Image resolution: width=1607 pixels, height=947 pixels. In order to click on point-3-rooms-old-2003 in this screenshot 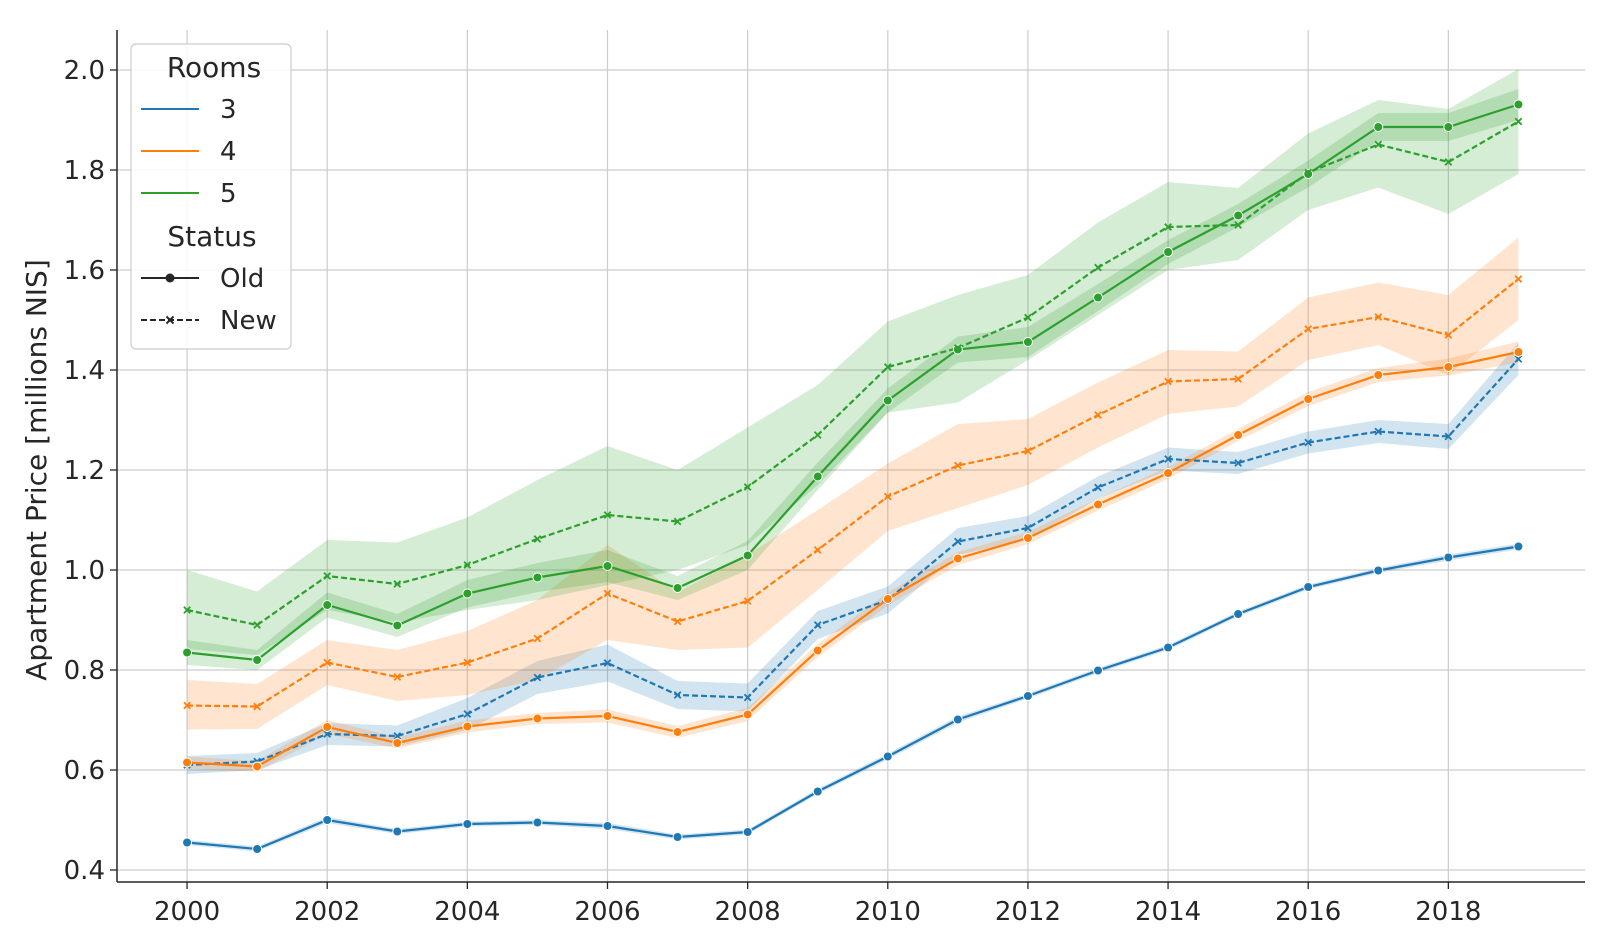, I will do `click(397, 831)`.